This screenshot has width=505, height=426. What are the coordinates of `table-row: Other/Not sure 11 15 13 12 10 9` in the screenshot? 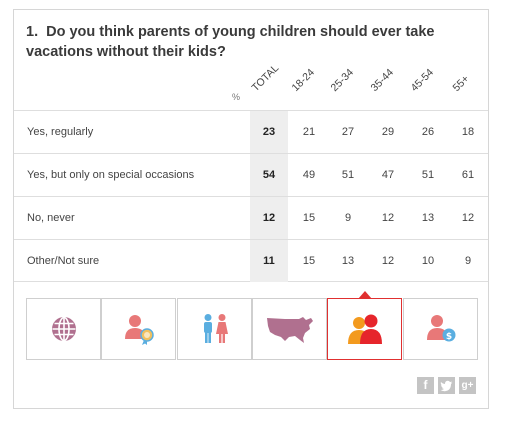 It's located at (251, 260).